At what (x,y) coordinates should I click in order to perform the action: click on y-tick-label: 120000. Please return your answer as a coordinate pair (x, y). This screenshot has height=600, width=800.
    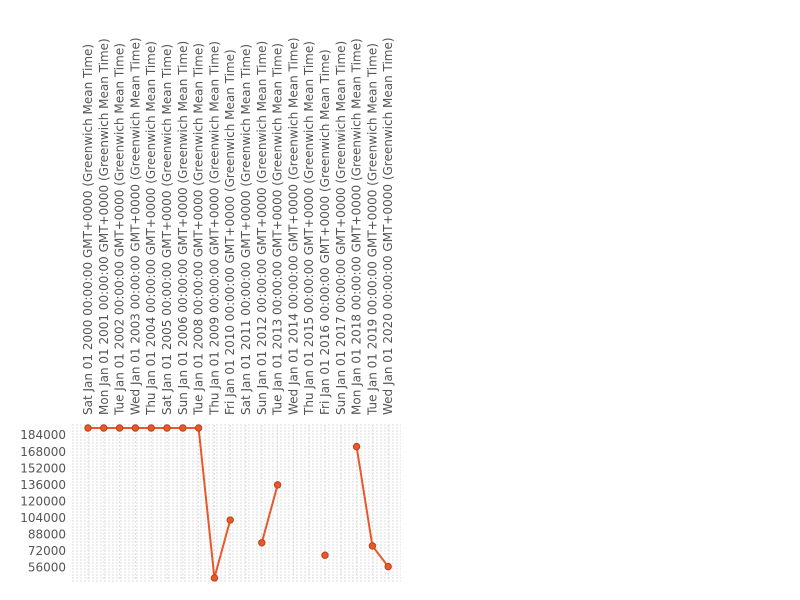
    Looking at the image, I should click on (43, 501).